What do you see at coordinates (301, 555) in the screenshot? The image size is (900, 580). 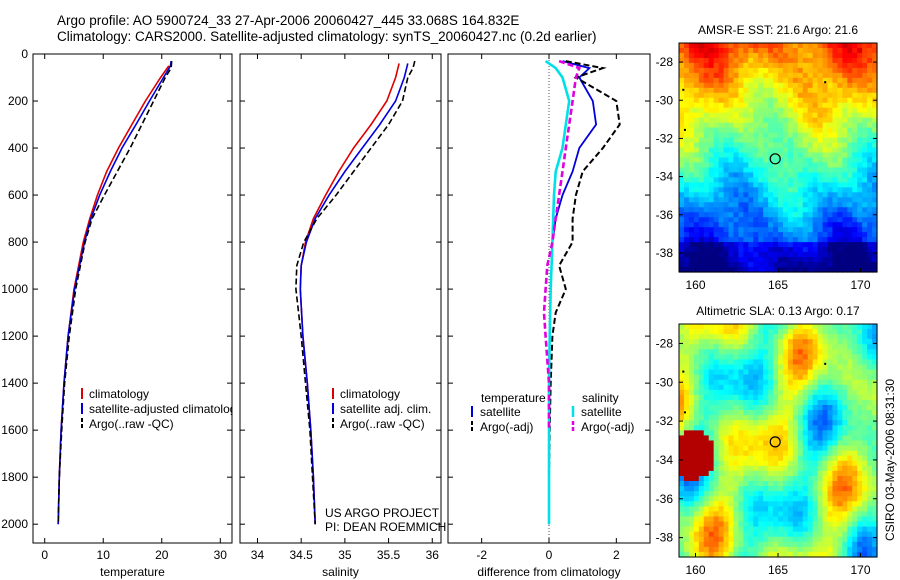 I see `x-tick-label: 34.5` at bounding box center [301, 555].